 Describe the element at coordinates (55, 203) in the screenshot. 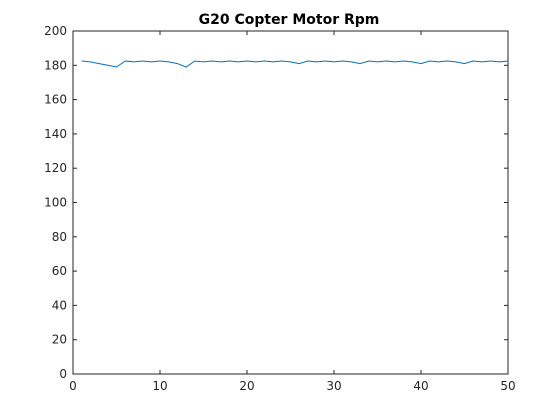

I see `y-tick-label: 100` at that location.